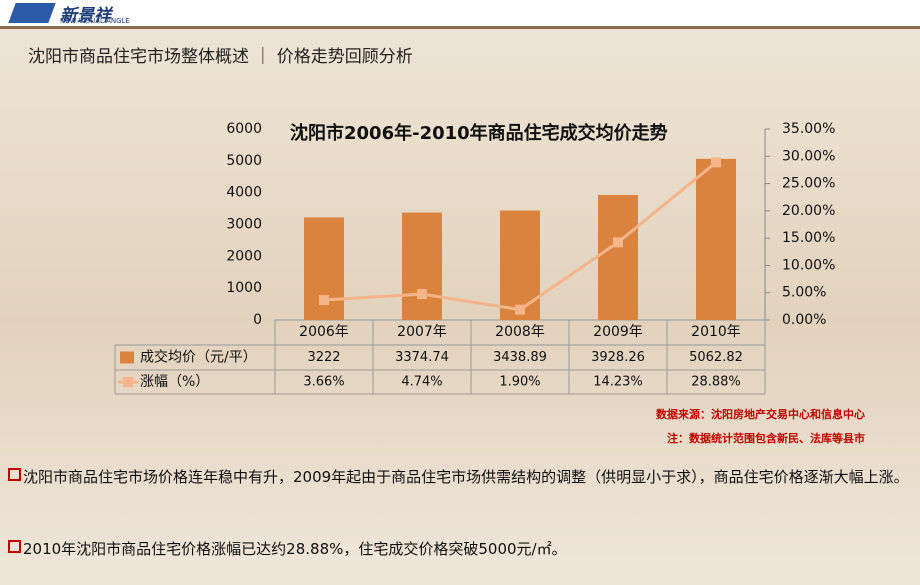 This screenshot has width=920, height=585. I want to click on x-tick-label: 2008年, so click(520, 332).